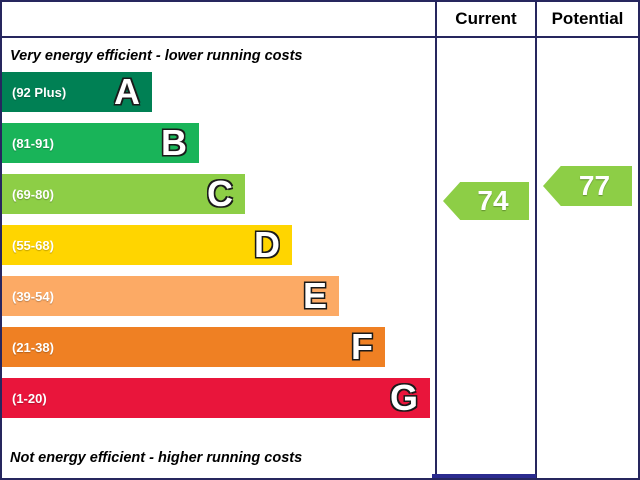  I want to click on band-letter: C, so click(220, 193).